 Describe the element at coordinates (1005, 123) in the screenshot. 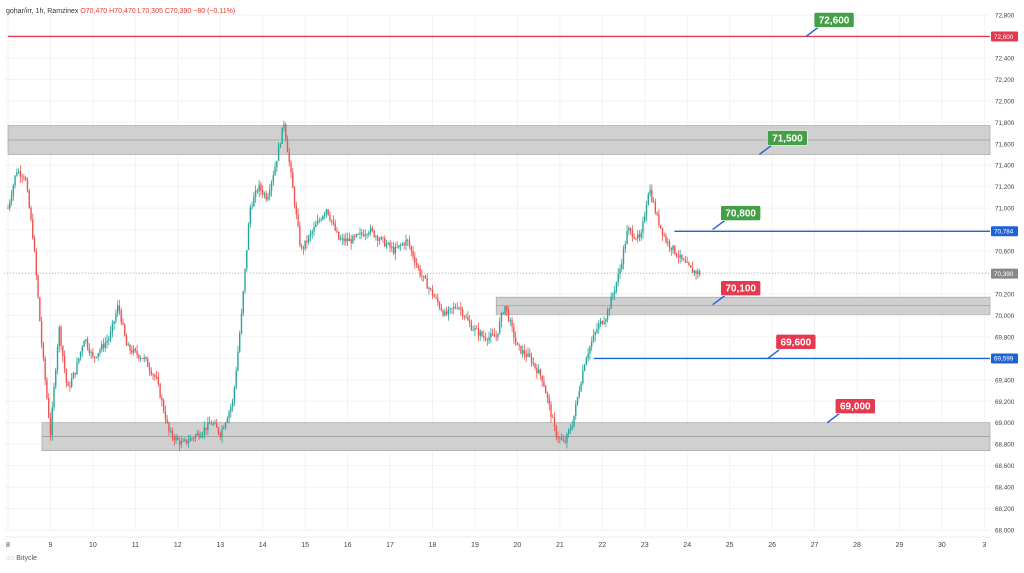

I see `price-tick-label: 71,800` at that location.